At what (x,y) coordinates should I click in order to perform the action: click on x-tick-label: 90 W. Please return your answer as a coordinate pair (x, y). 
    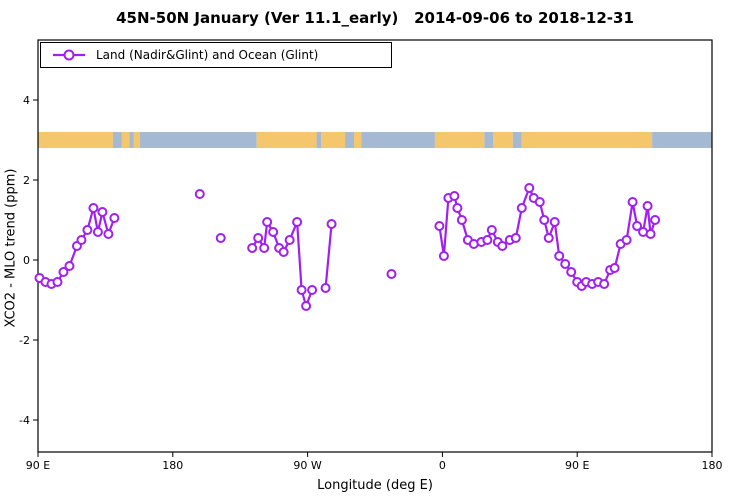
    Looking at the image, I should click on (307, 465).